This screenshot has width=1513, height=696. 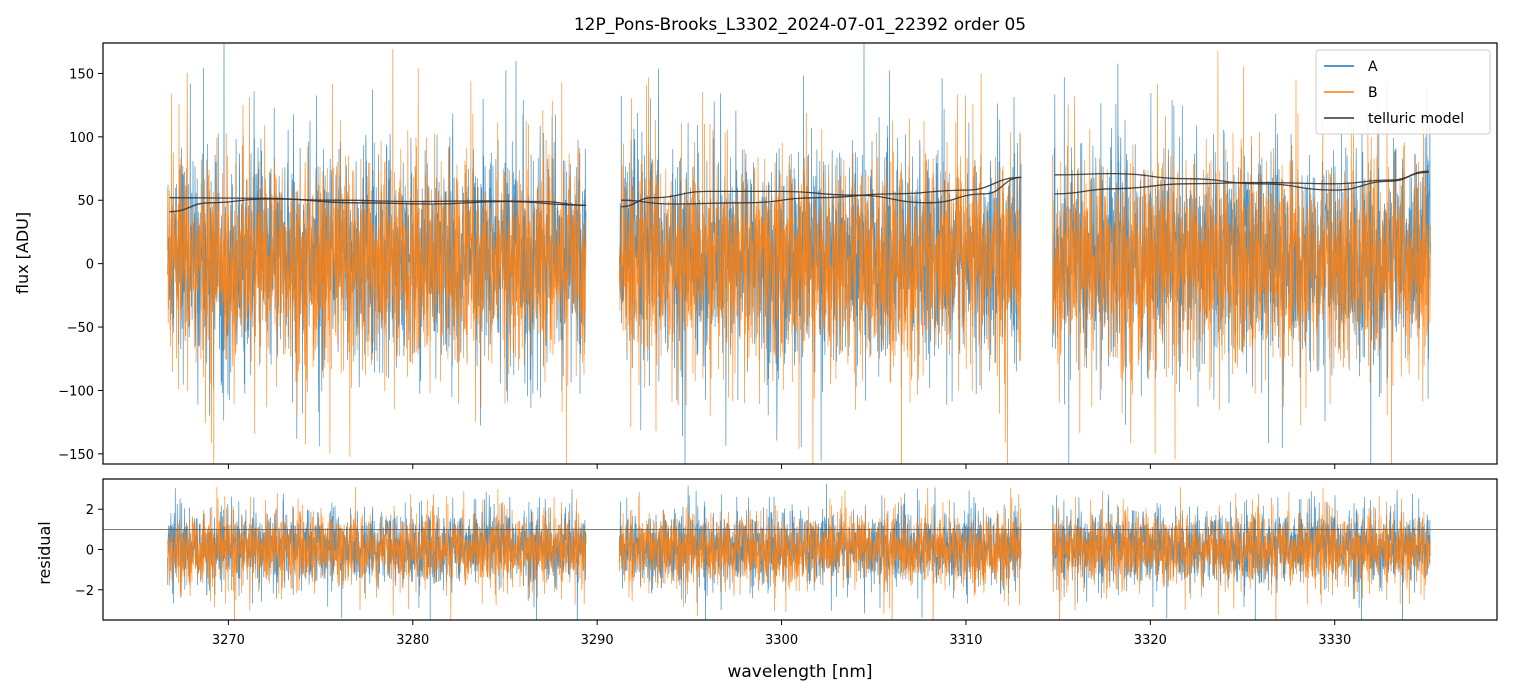 I want to click on y-tick-label: 50, so click(x=85, y=201).